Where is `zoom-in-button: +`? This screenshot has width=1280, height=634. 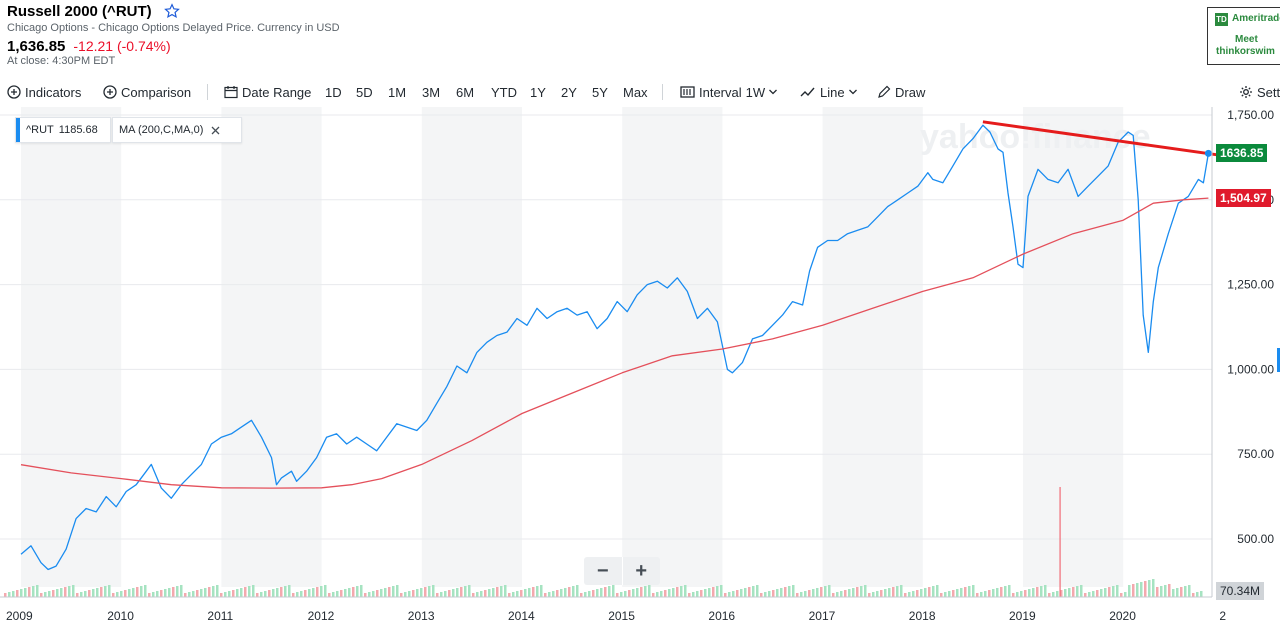 zoom-in-button: + is located at coordinates (641, 570).